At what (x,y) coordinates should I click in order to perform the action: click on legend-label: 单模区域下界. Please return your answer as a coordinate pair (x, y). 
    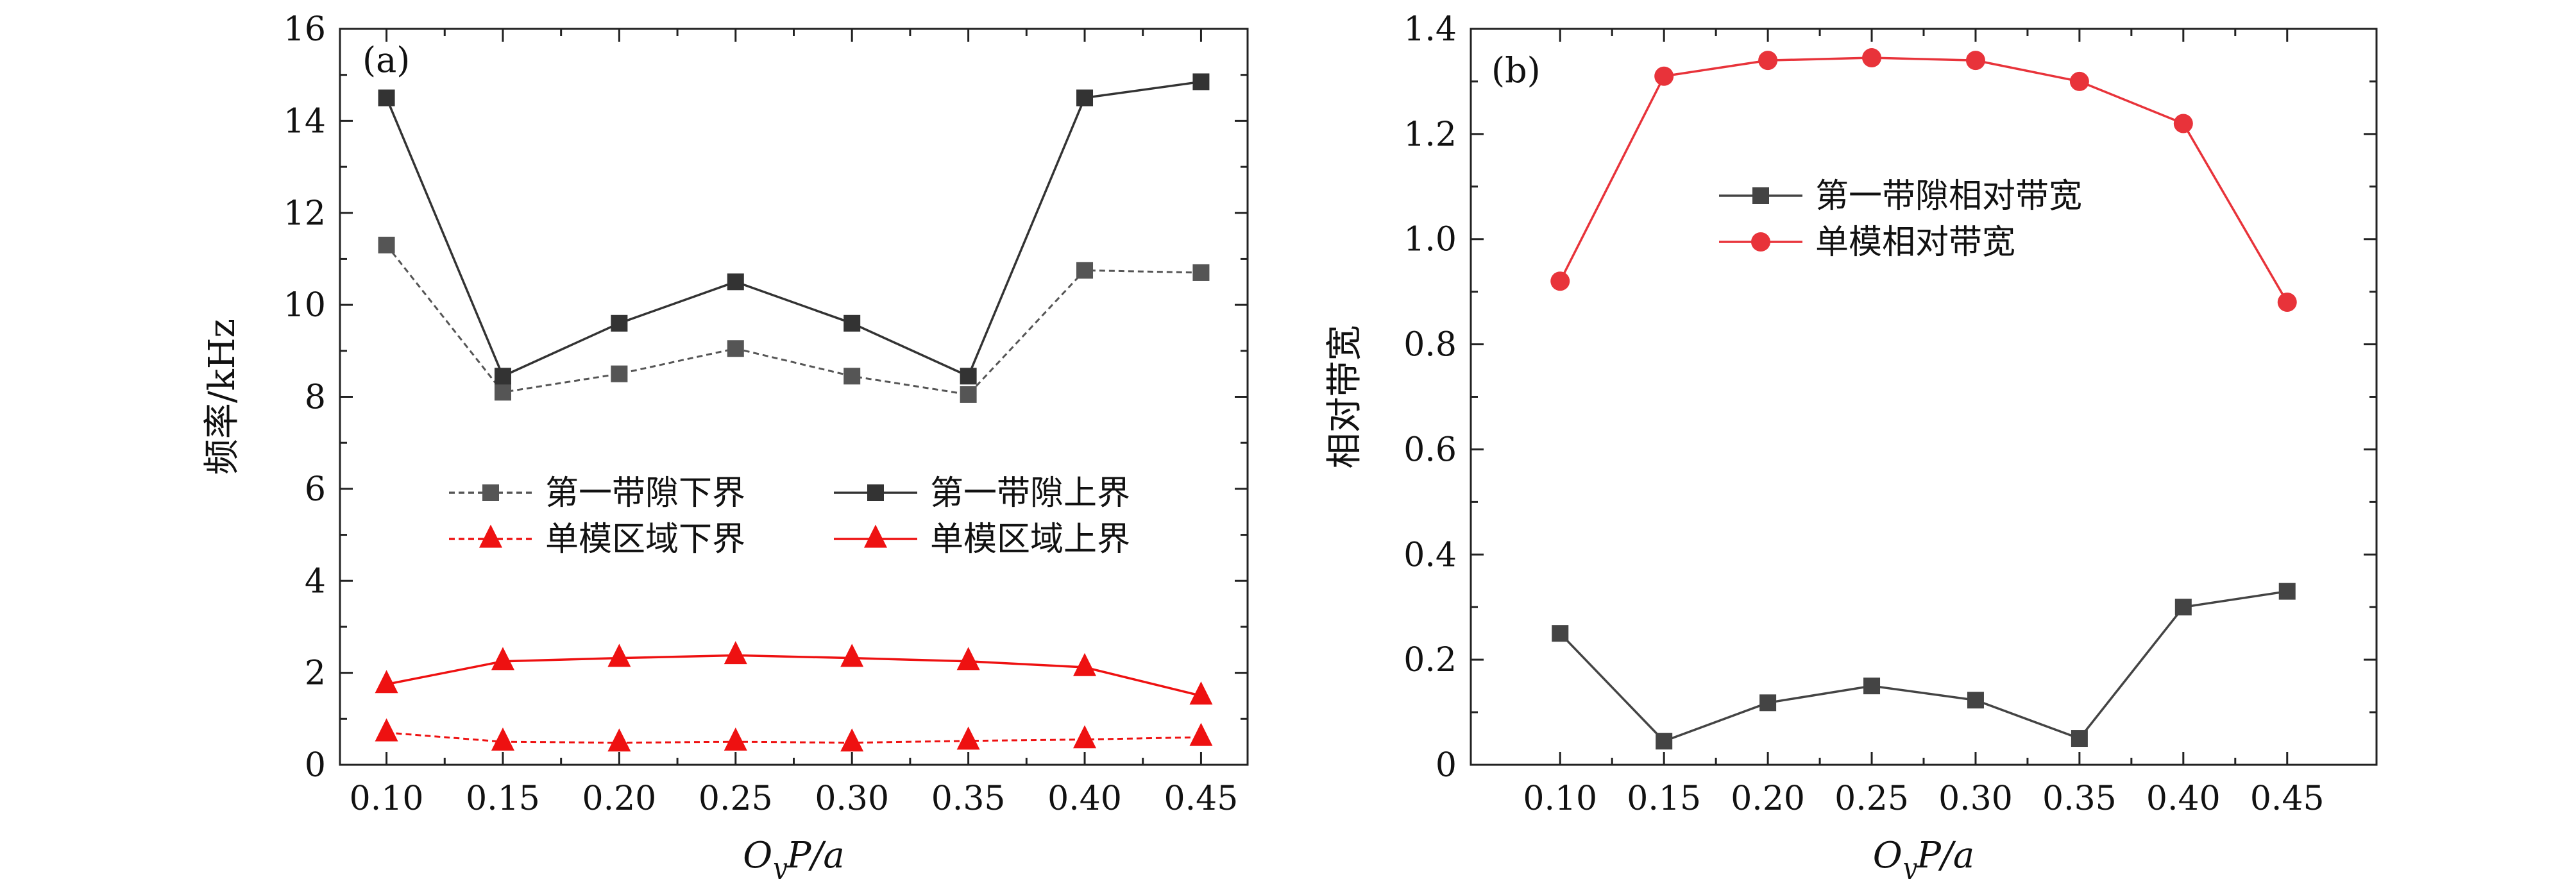
    Looking at the image, I should click on (645, 539).